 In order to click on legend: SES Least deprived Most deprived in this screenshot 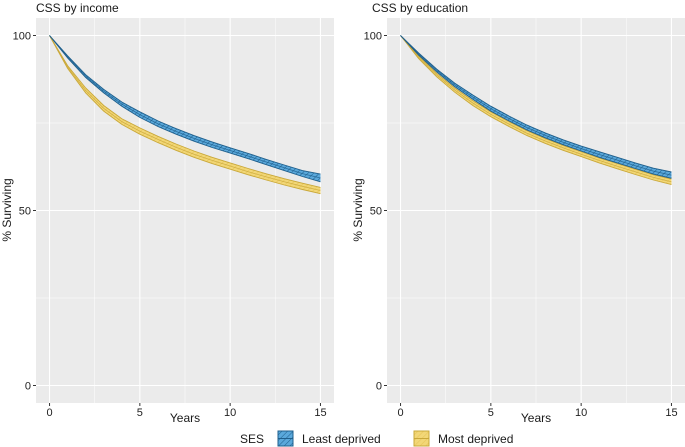, I will do `click(376, 438)`.